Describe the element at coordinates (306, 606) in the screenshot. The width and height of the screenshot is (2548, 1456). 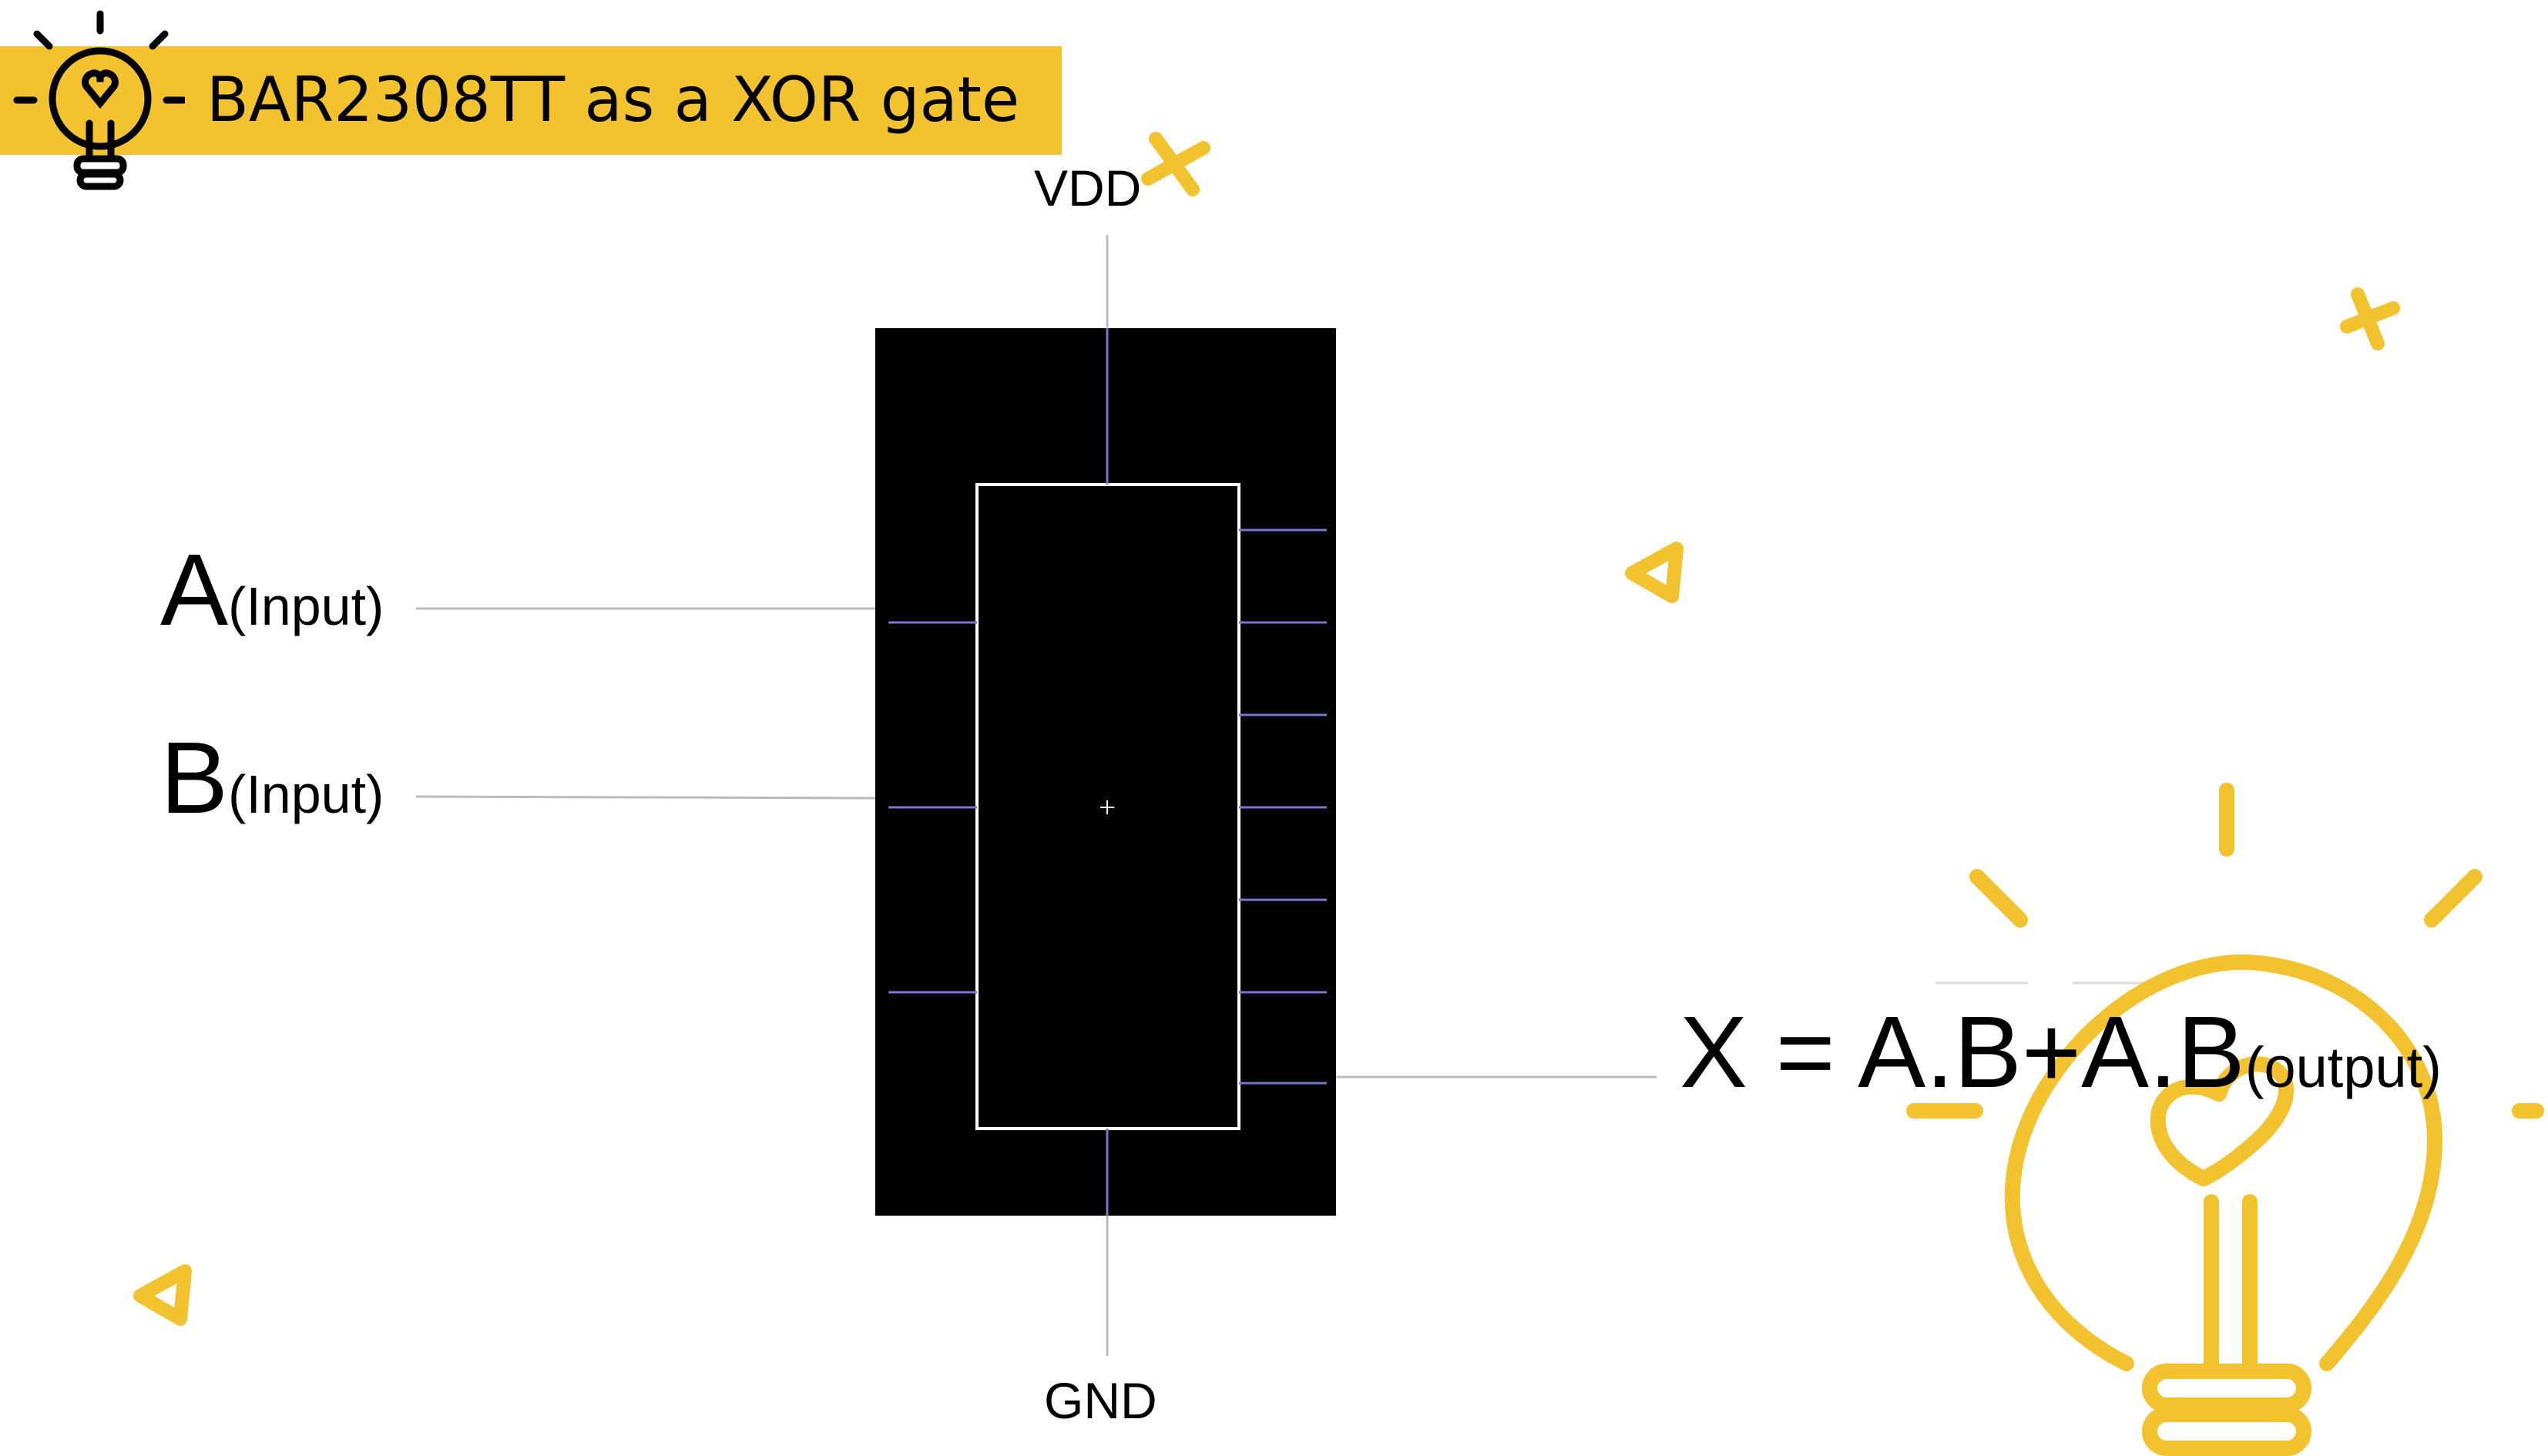
I see `input-a-sub: (Input)` at that location.